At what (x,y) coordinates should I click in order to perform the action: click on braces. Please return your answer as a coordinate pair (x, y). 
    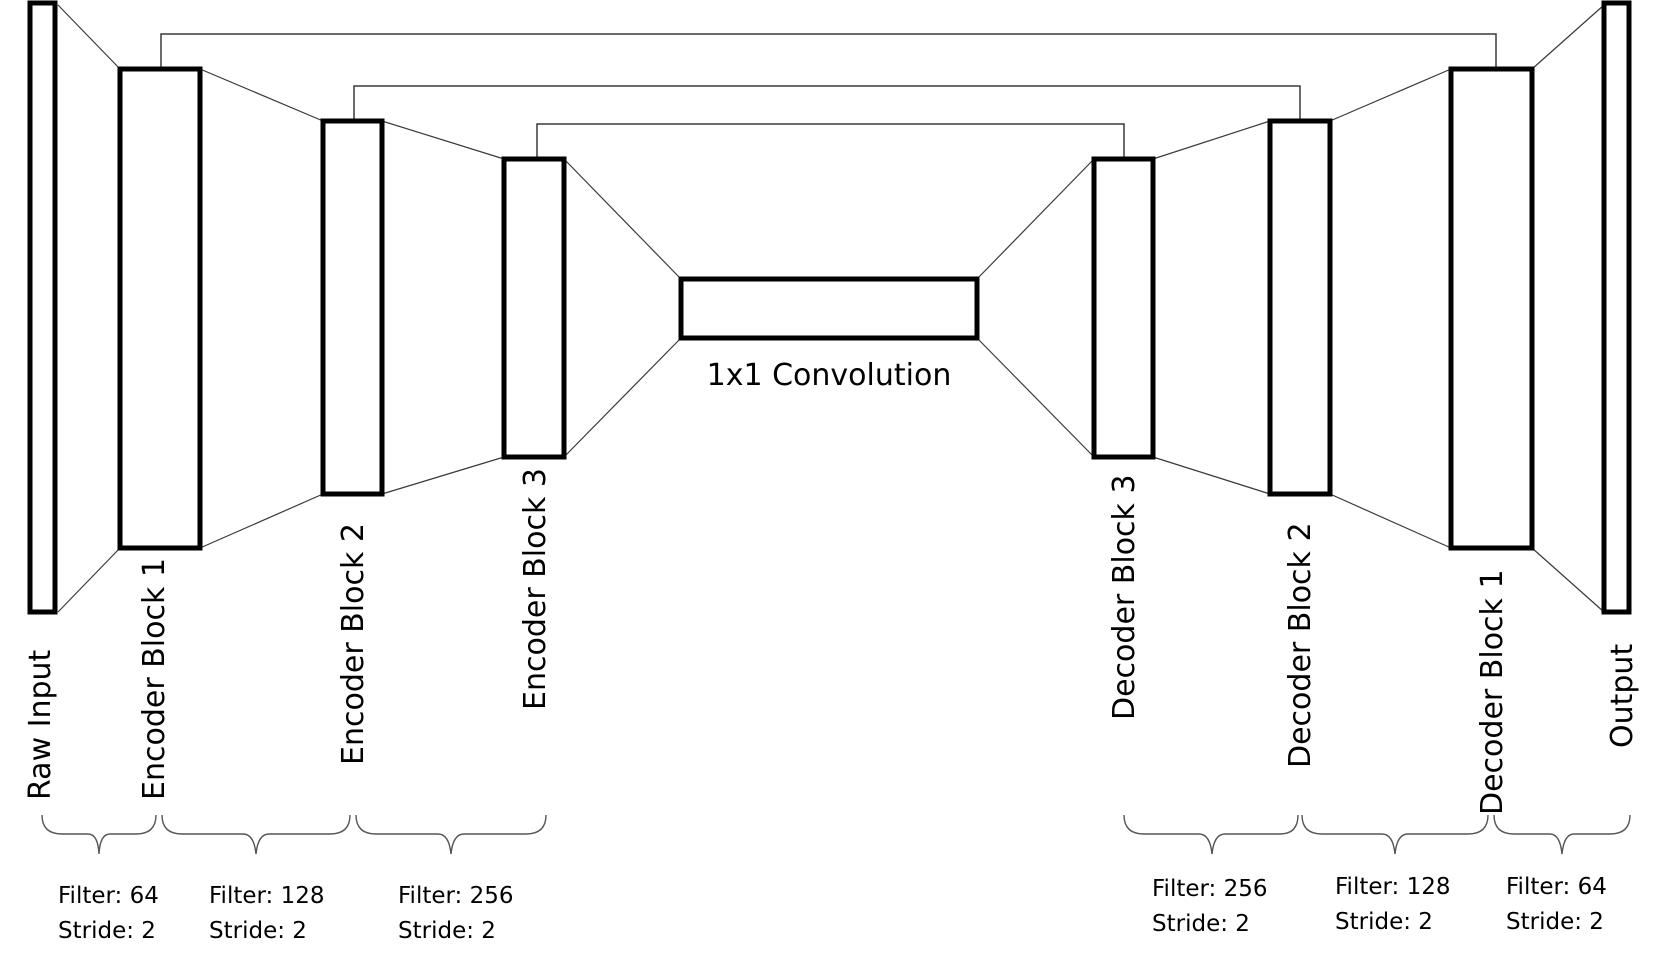
    Looking at the image, I should click on (836, 834).